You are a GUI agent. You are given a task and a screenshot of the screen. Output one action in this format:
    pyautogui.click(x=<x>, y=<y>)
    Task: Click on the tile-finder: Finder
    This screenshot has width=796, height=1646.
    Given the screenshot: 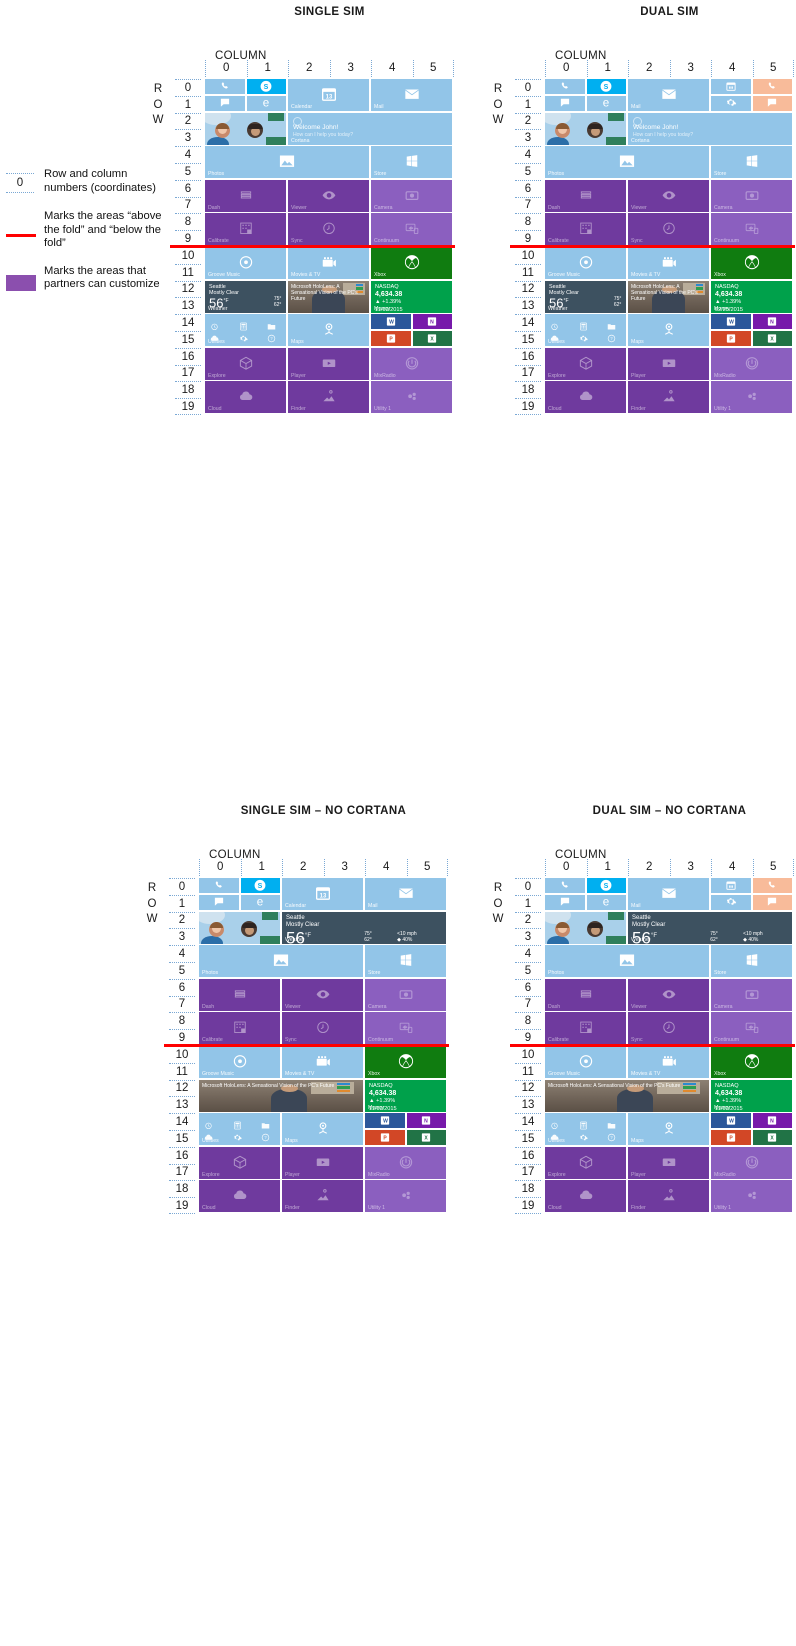 What is the action you would take?
    pyautogui.click(x=669, y=1196)
    